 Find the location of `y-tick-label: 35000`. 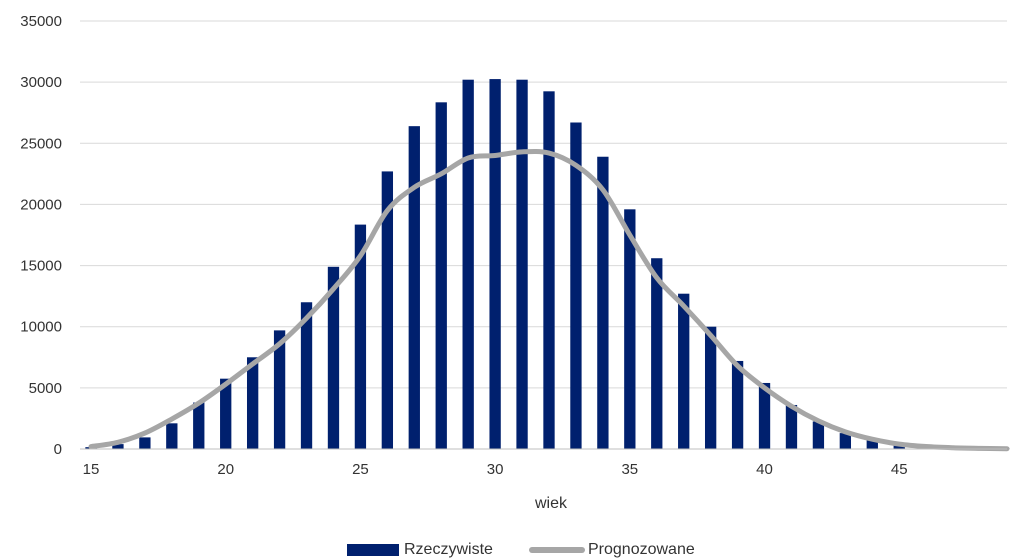

y-tick-label: 35000 is located at coordinates (41, 21).